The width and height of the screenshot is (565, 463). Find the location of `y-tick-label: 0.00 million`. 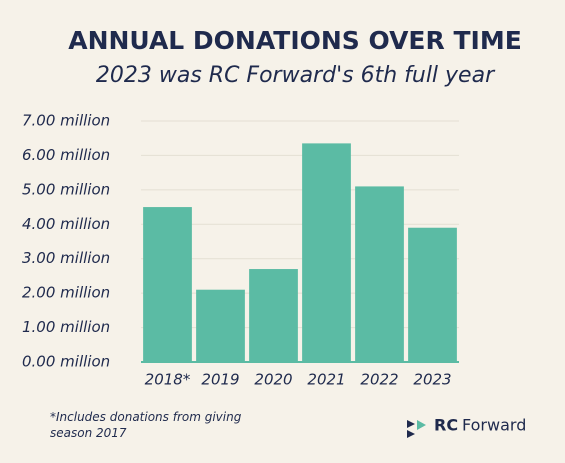

y-tick-label: 0.00 million is located at coordinates (66, 362).